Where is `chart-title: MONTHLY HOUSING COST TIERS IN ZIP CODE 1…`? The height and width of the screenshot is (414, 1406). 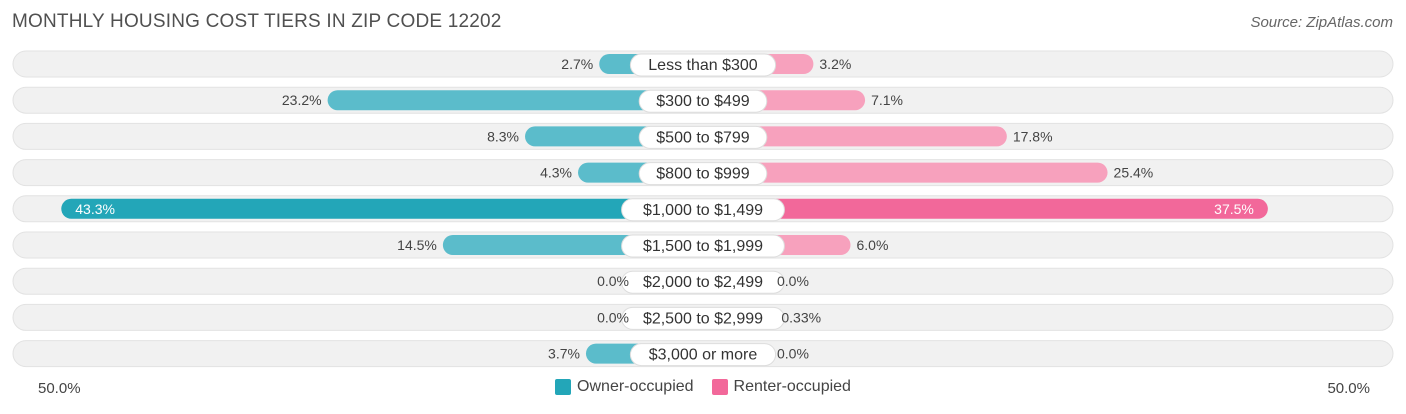
chart-title: MONTHLY HOUSING COST TIERS IN ZIP CODE 1… is located at coordinates (257, 21).